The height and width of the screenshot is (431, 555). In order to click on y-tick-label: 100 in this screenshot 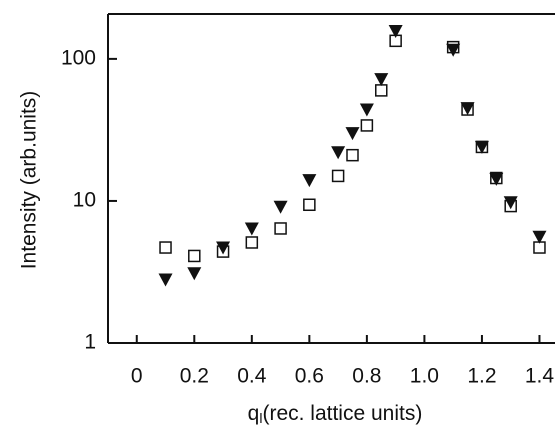, I will do `click(78, 57)`.